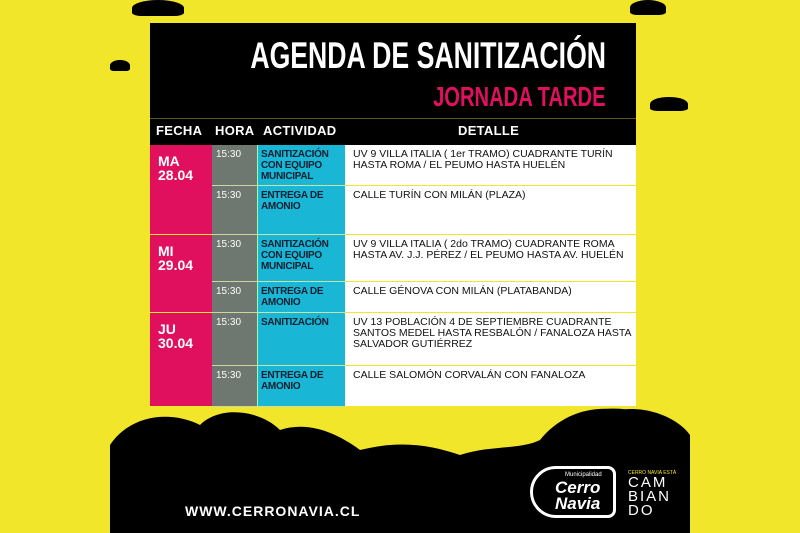 The width and height of the screenshot is (800, 533). What do you see at coordinates (166, 251) in the screenshot?
I see `day-label: MI` at bounding box center [166, 251].